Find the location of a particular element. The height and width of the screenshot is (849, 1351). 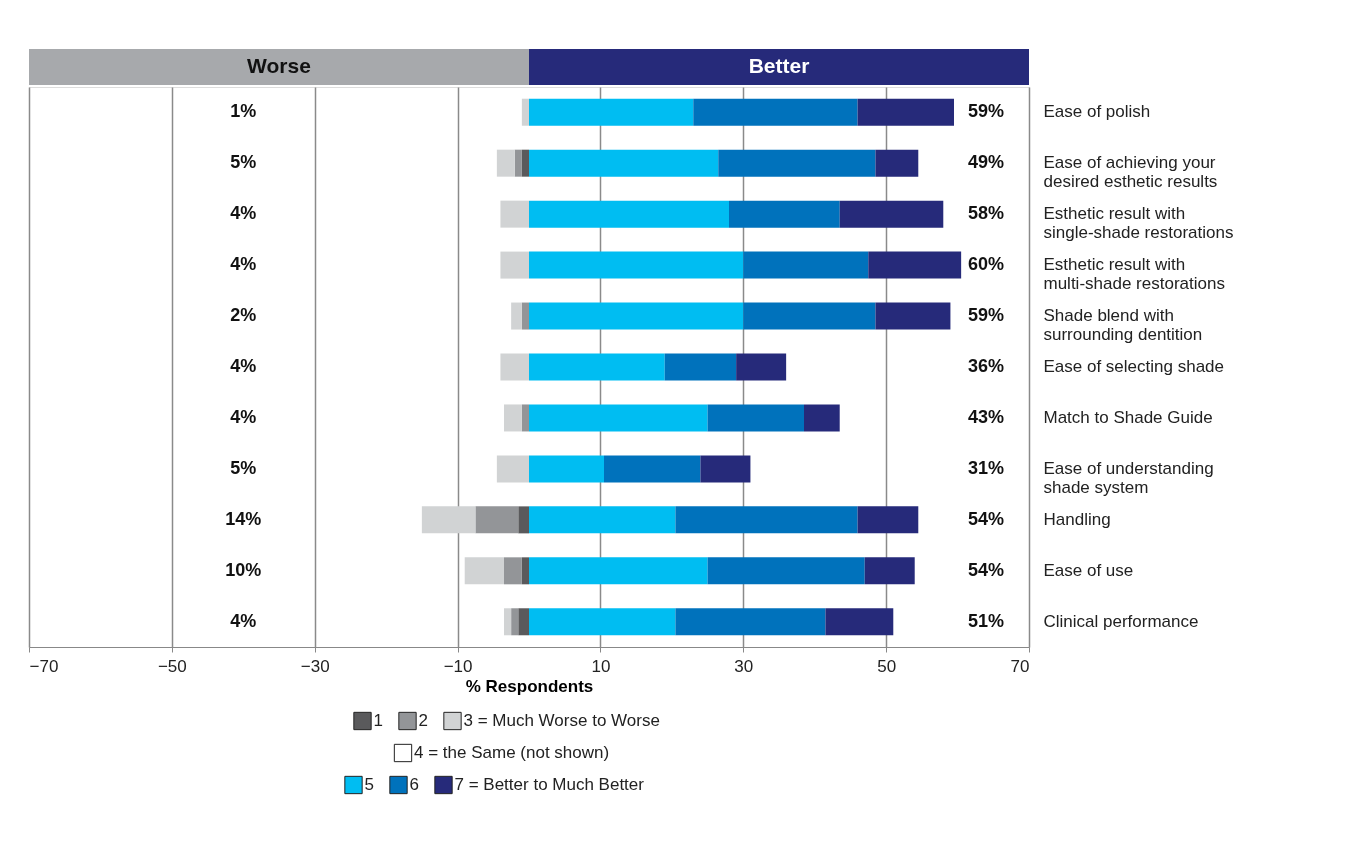

y-tick-label: Ease of use is located at coordinates (1088, 570).